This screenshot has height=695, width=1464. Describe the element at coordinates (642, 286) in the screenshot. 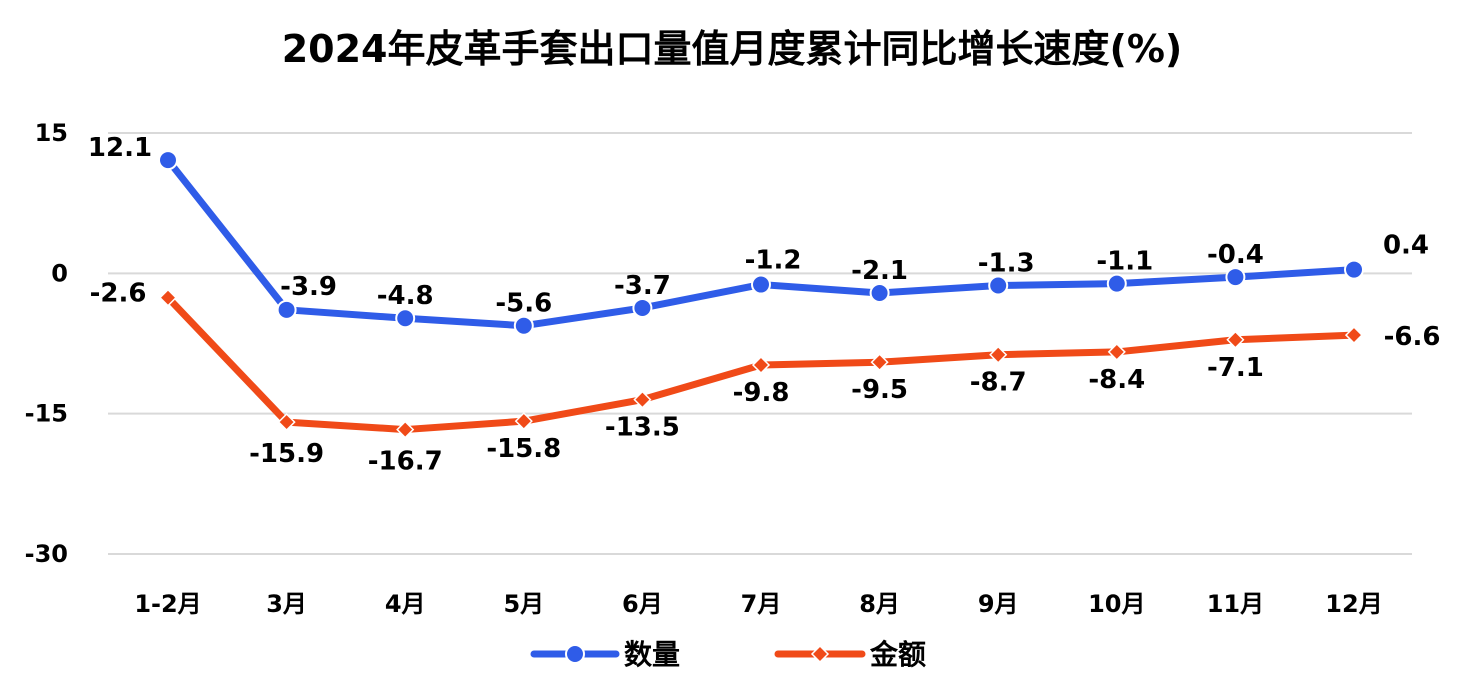

I see `data-label: -3.7` at that location.